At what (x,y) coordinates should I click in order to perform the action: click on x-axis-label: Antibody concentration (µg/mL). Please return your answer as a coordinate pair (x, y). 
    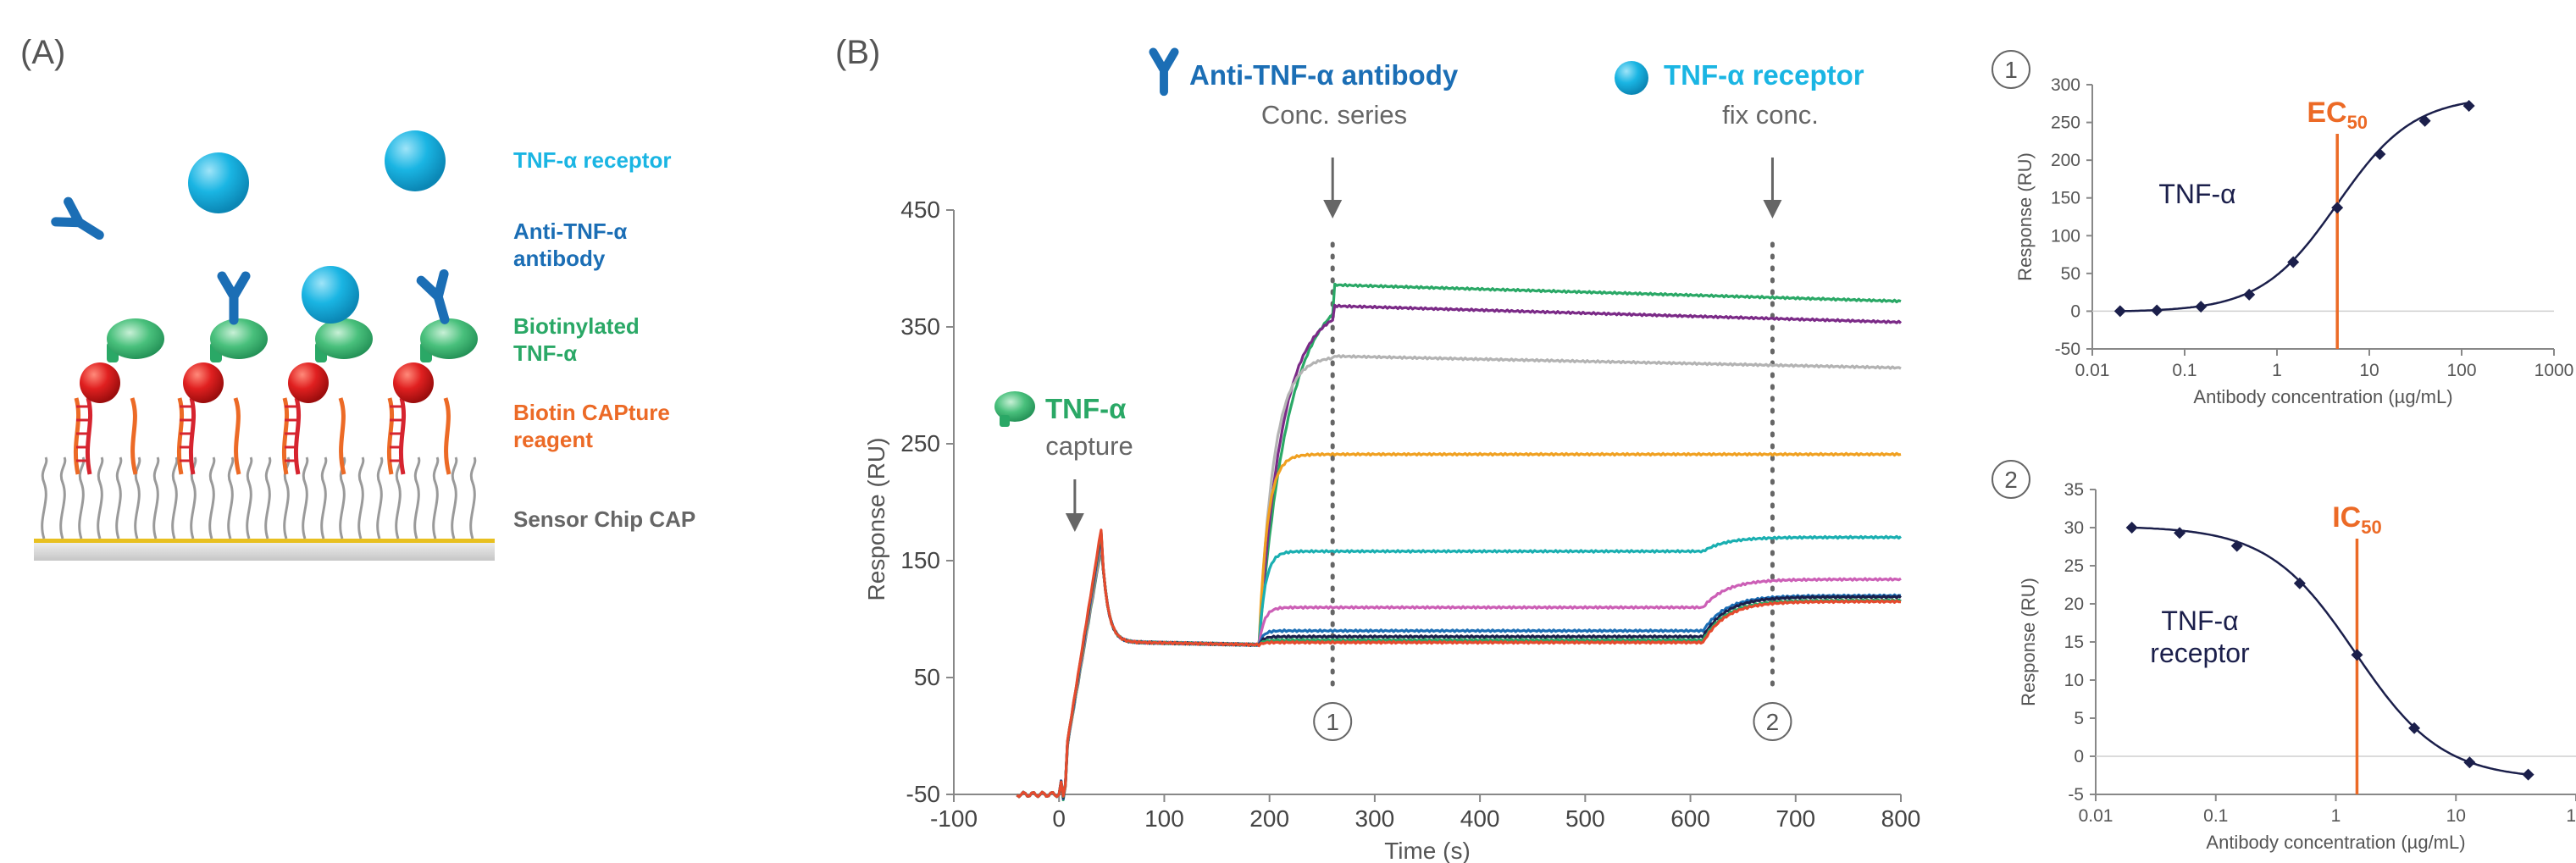
    Looking at the image, I should click on (2322, 396).